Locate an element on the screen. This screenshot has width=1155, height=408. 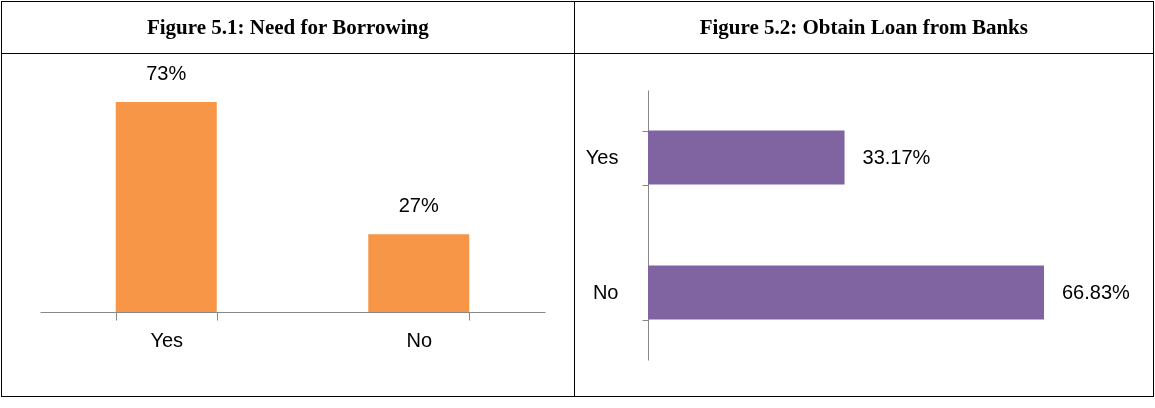
chart-title: Figure 5.2: Obtain Loan from Banks is located at coordinates (864, 27).